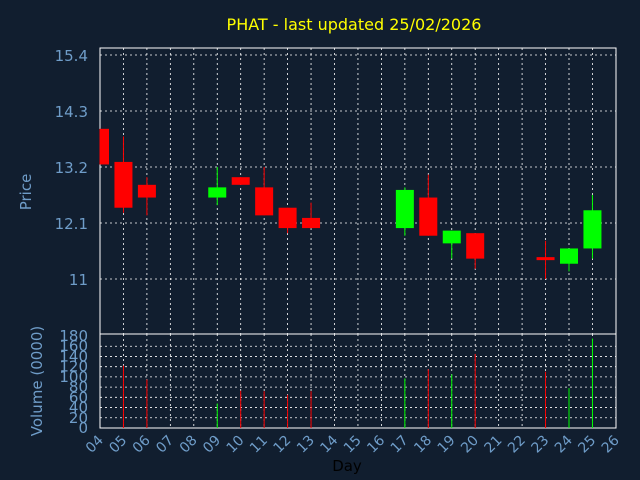  What do you see at coordinates (540, 445) in the screenshot?
I see `x-tick-label: 23` at bounding box center [540, 445].